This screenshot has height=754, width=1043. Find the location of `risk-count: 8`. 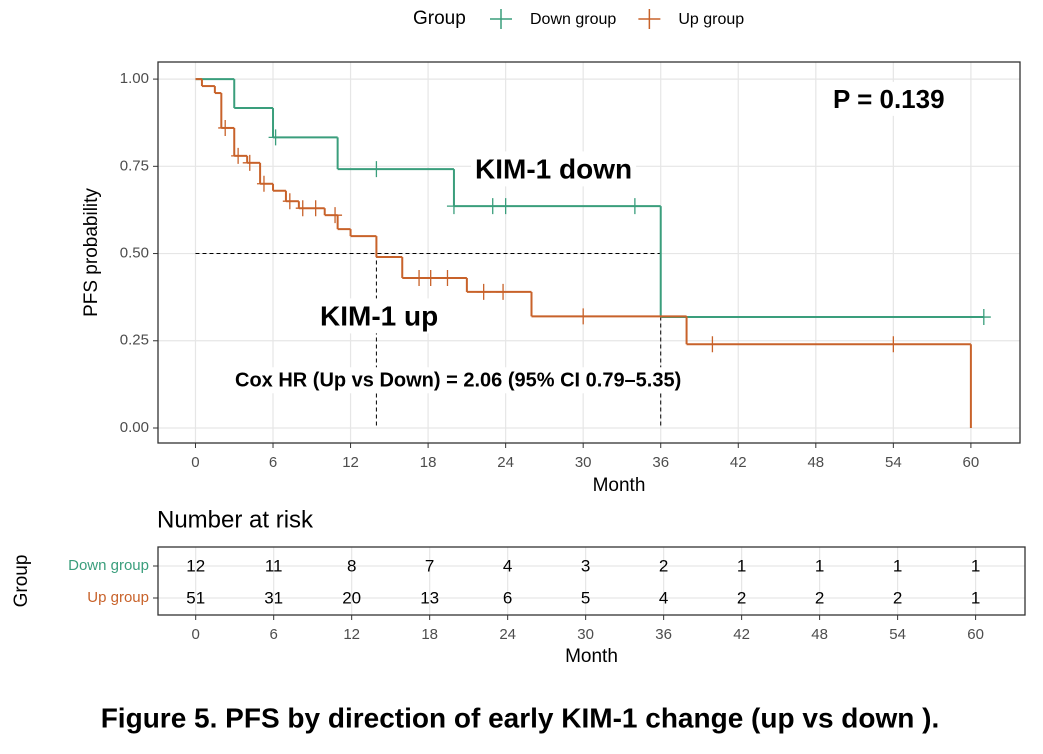

risk-count: 8 is located at coordinates (351, 565).